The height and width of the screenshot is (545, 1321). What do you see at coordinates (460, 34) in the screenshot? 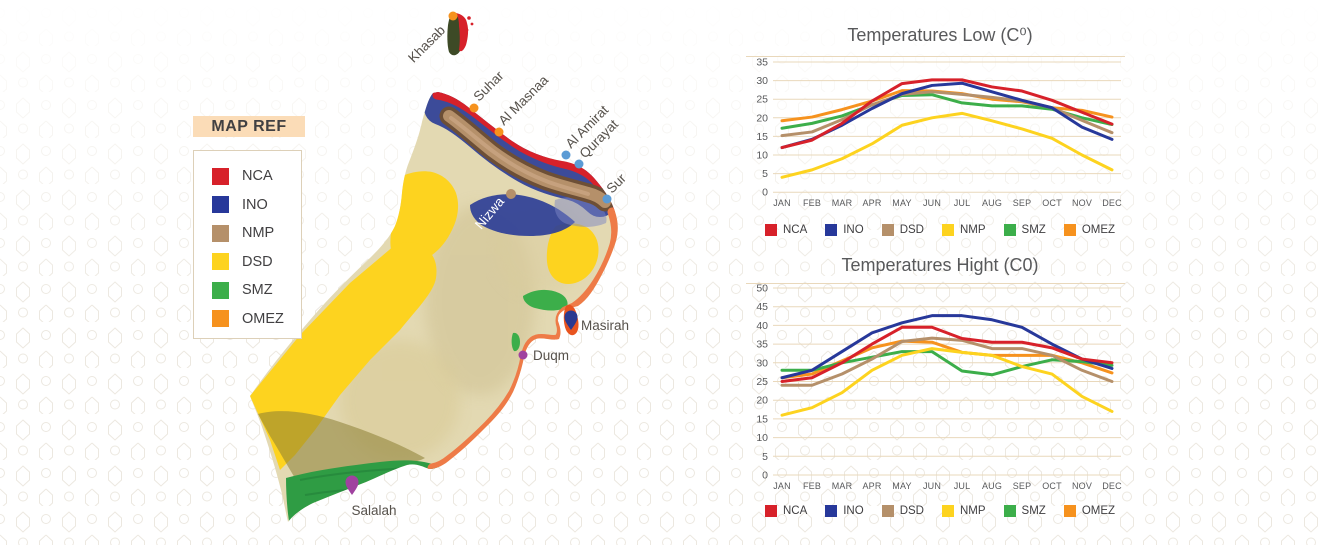
I see `map-musandam` at bounding box center [460, 34].